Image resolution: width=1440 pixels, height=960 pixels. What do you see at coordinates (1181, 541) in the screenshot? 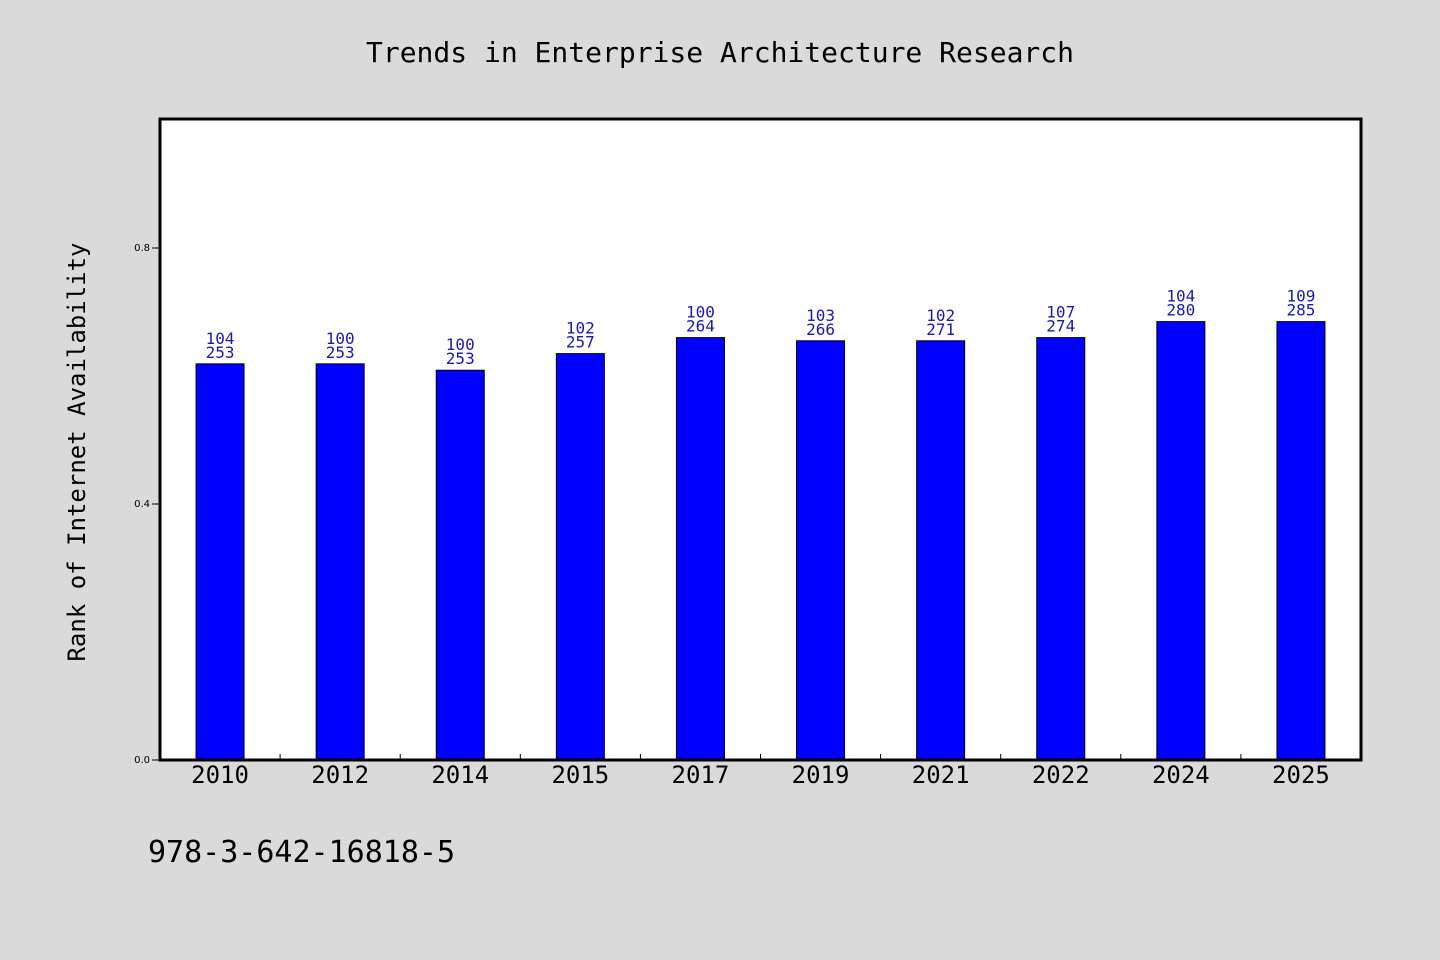
I see `bar-2024` at bounding box center [1181, 541].